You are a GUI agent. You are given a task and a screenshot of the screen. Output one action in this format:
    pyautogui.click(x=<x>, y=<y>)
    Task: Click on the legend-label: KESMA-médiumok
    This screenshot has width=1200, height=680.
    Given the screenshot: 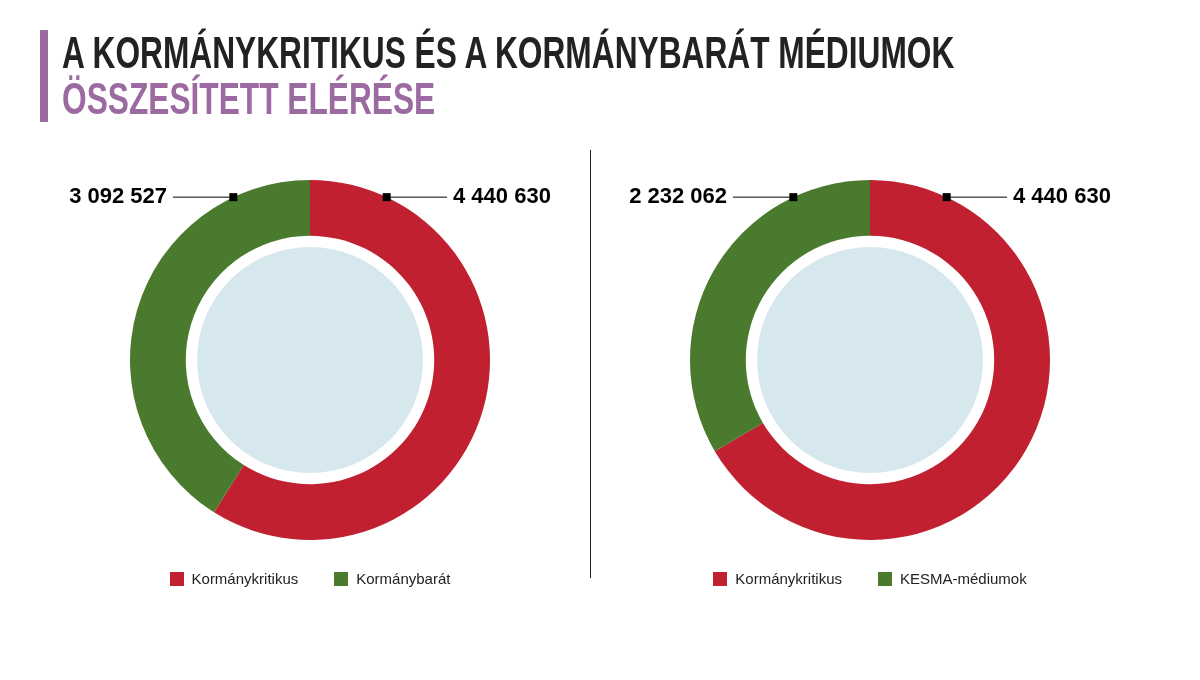 What is the action you would take?
    pyautogui.click(x=963, y=578)
    